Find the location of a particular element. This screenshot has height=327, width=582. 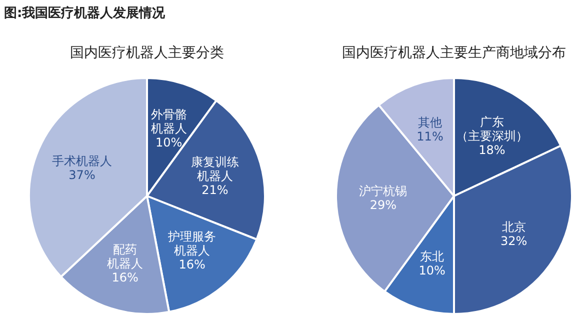

slice-label: 配药机器人 is located at coordinates (125, 256).